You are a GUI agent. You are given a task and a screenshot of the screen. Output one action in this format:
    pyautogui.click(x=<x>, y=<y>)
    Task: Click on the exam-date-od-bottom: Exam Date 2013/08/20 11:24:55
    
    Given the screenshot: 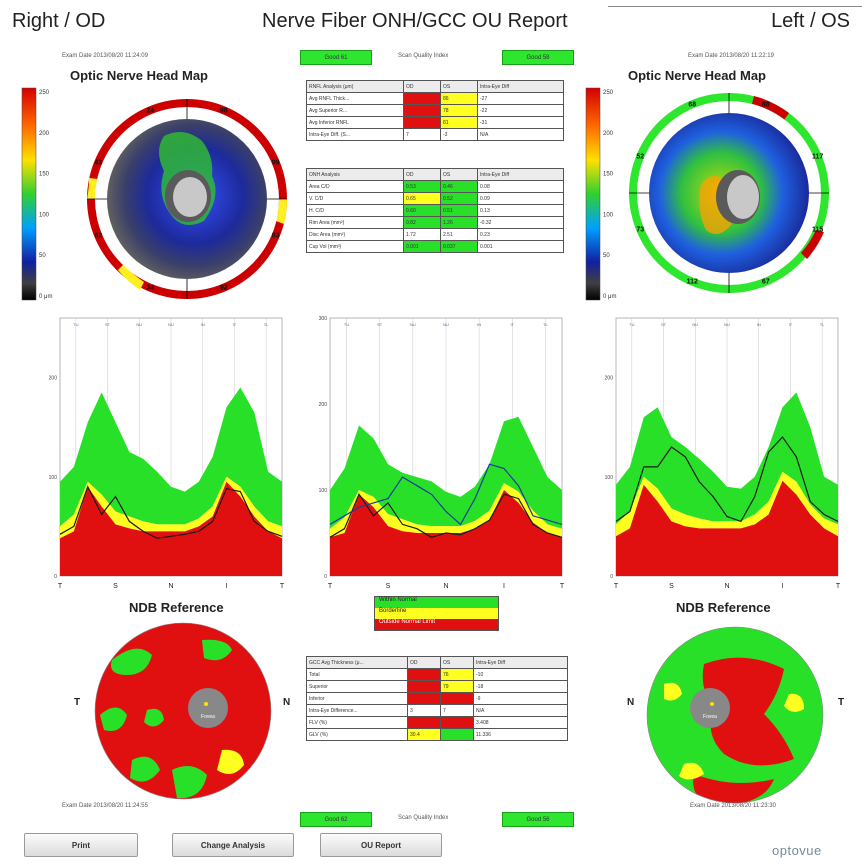 What is the action you would take?
    pyautogui.click(x=105, y=806)
    